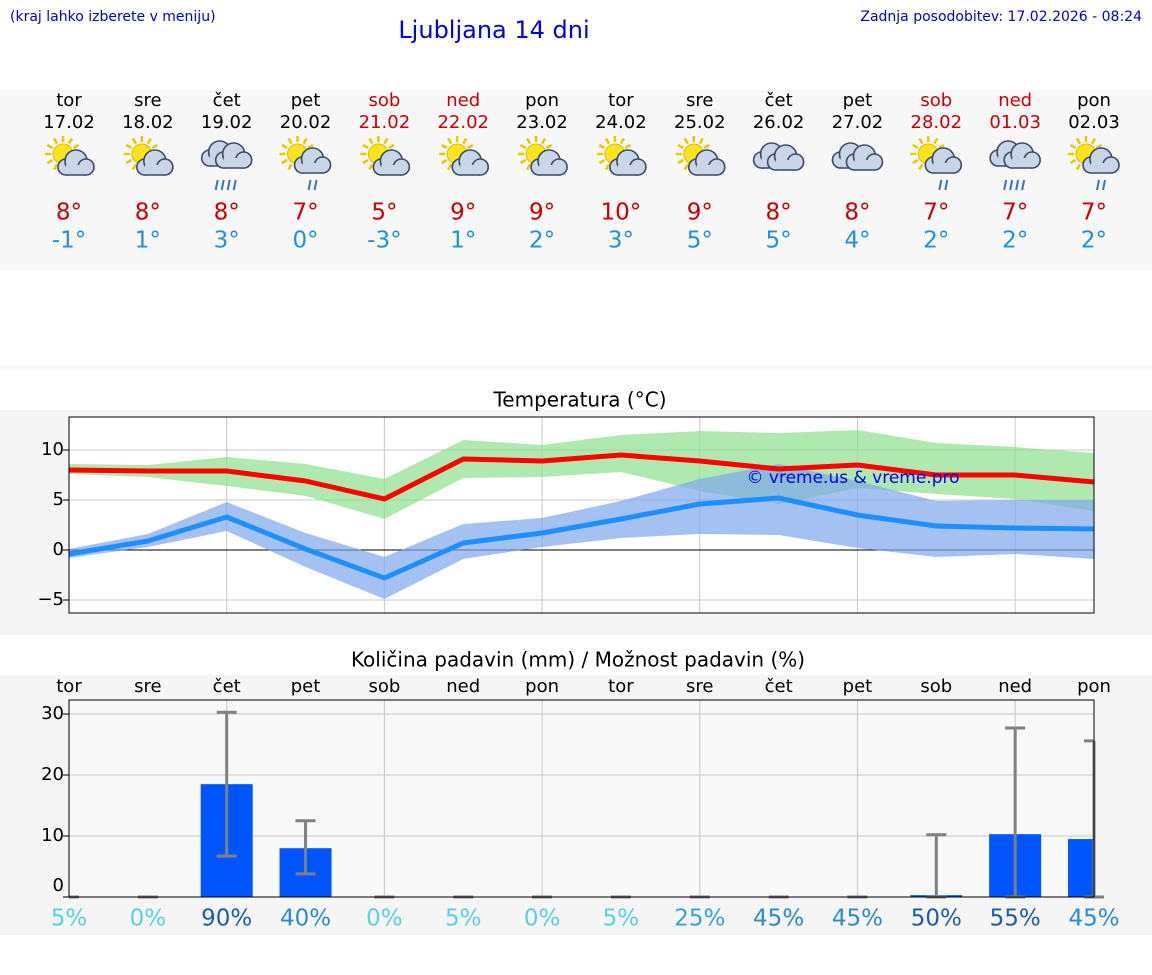 The width and height of the screenshot is (1152, 975). Describe the element at coordinates (700, 122) in the screenshot. I see `day-date: 25.02` at that location.